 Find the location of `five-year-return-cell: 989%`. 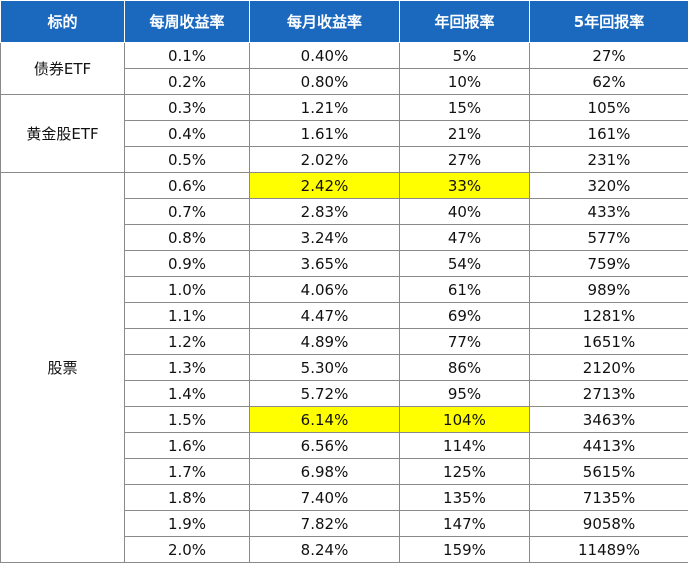

five-year-return-cell: 989% is located at coordinates (608, 289).